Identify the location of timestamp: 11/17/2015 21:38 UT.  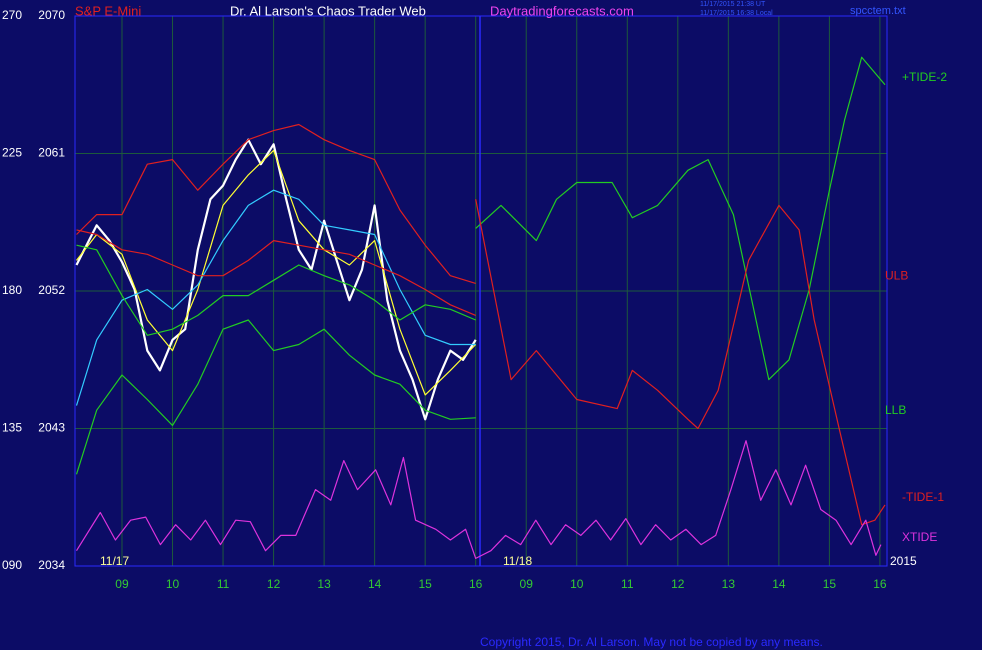
(733, 4).